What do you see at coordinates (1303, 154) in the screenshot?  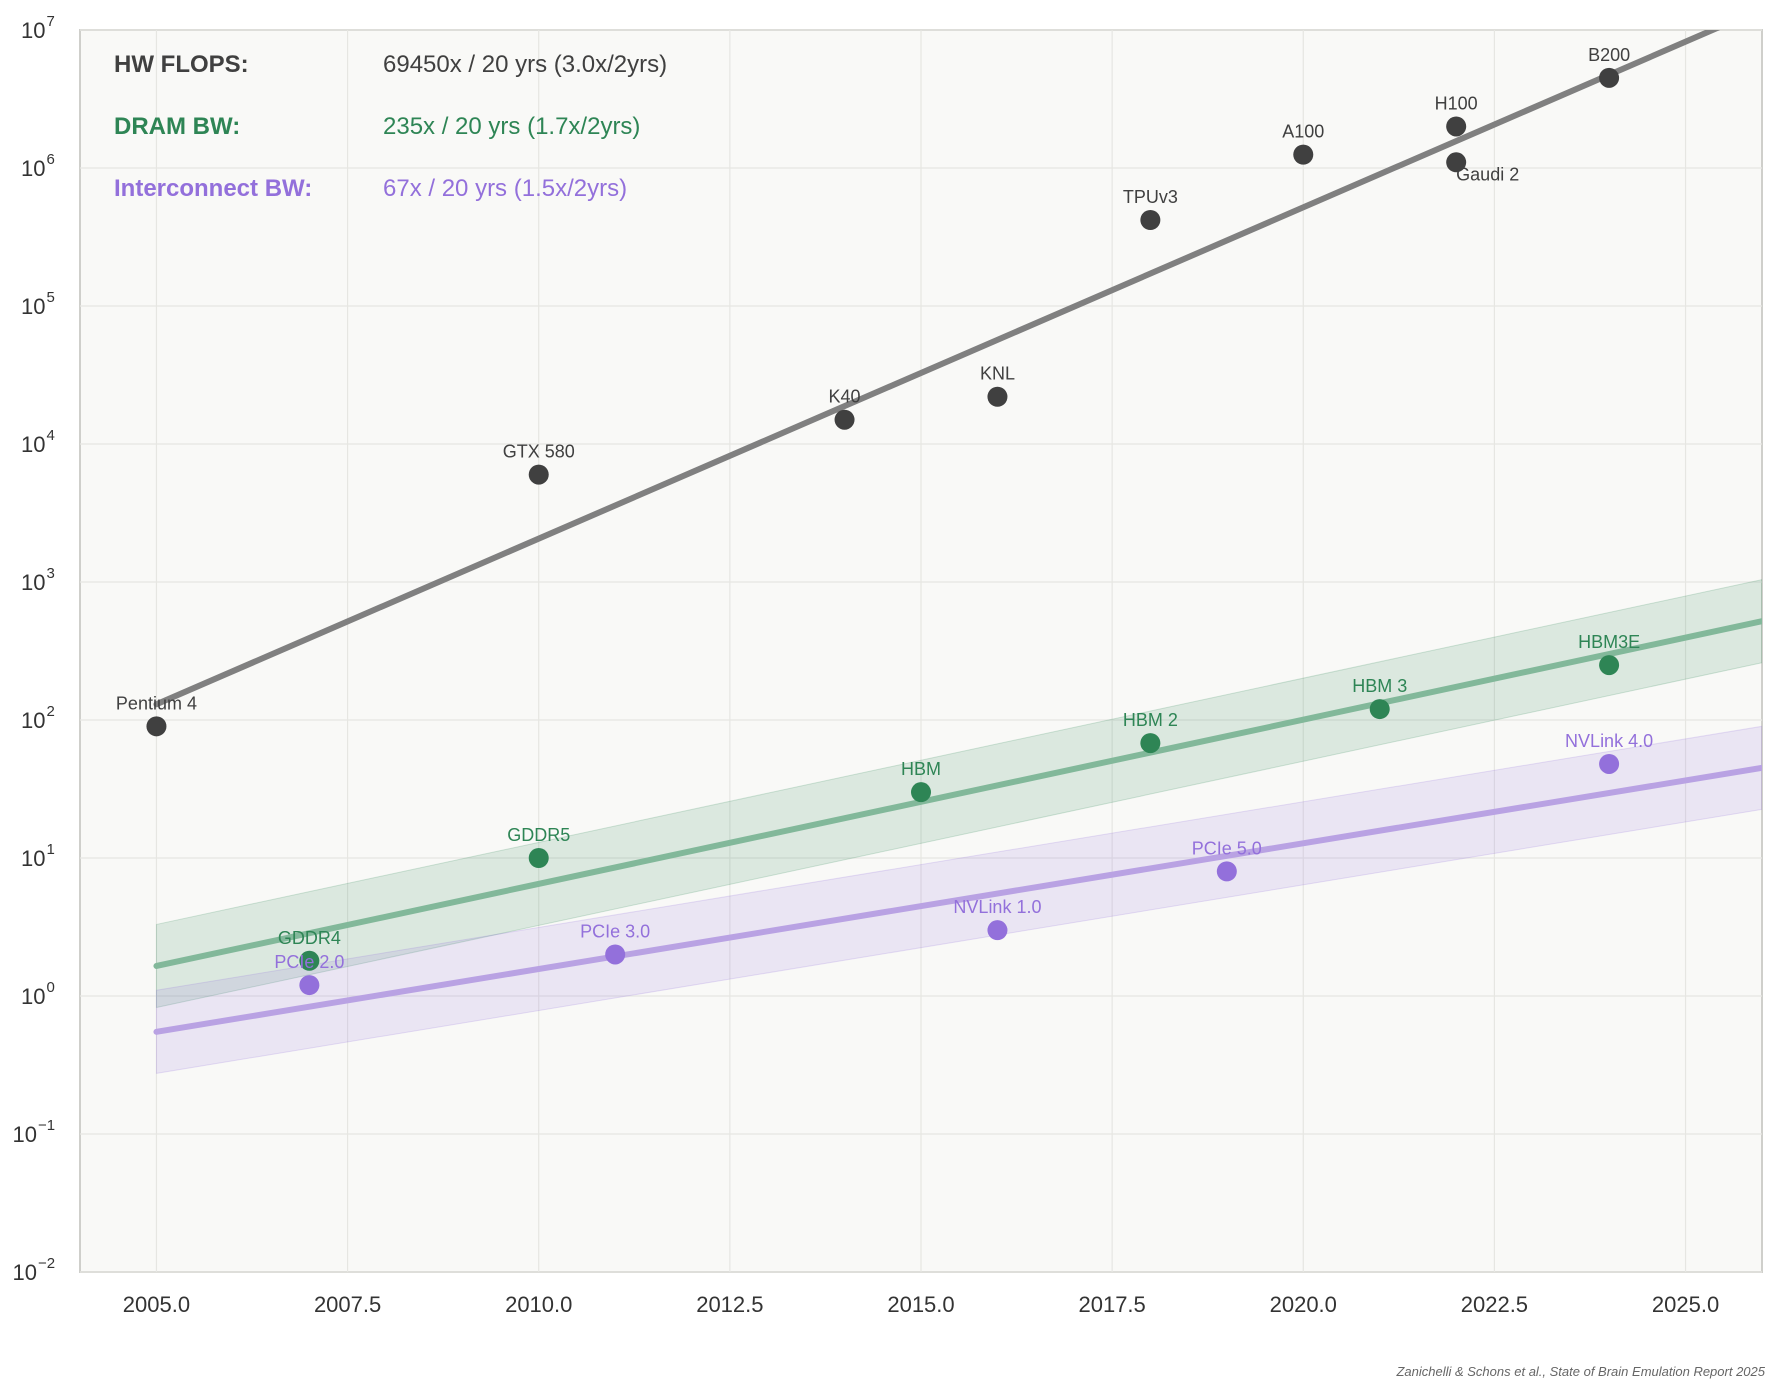 I see `point-a100` at bounding box center [1303, 154].